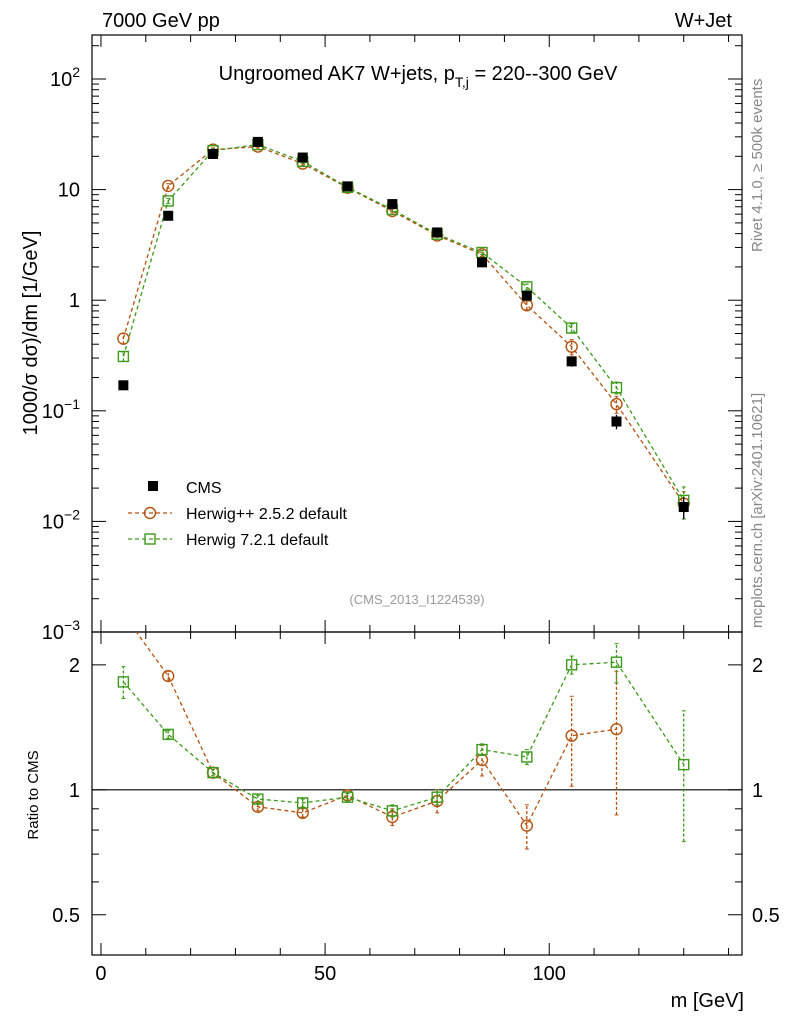  What do you see at coordinates (549, 974) in the screenshot?
I see `x-tick-label: 100` at bounding box center [549, 974].